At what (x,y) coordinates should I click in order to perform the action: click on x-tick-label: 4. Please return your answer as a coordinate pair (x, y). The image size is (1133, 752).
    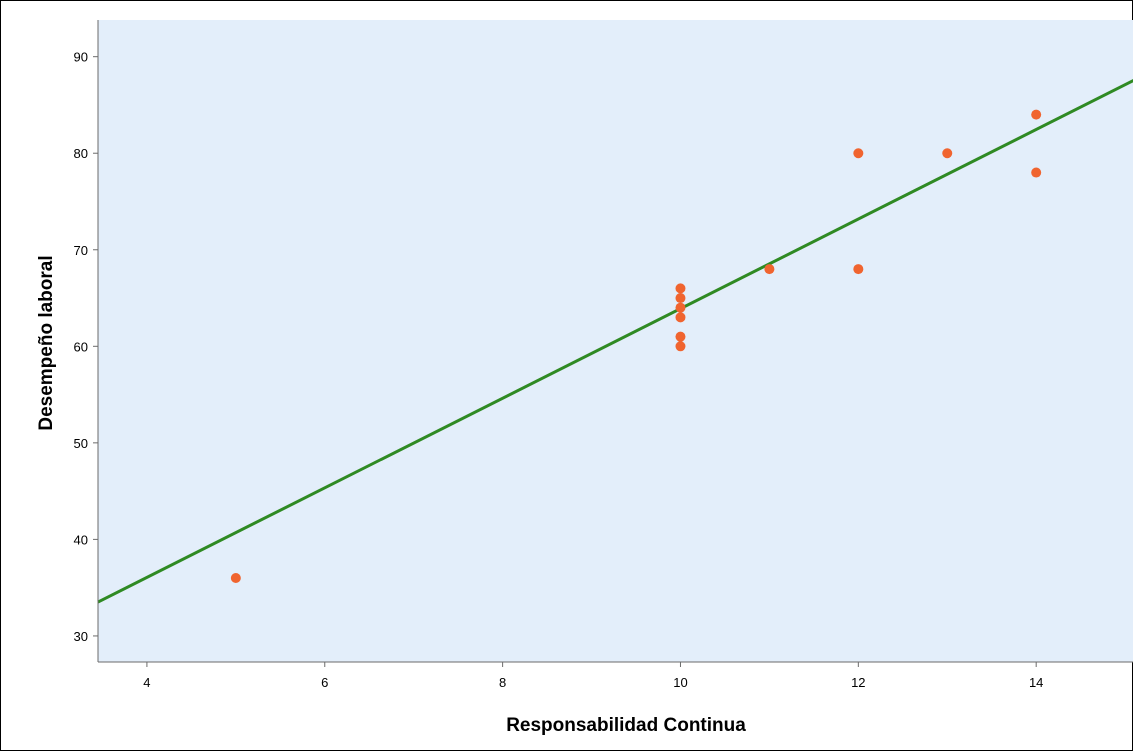
    Looking at the image, I should click on (146, 682).